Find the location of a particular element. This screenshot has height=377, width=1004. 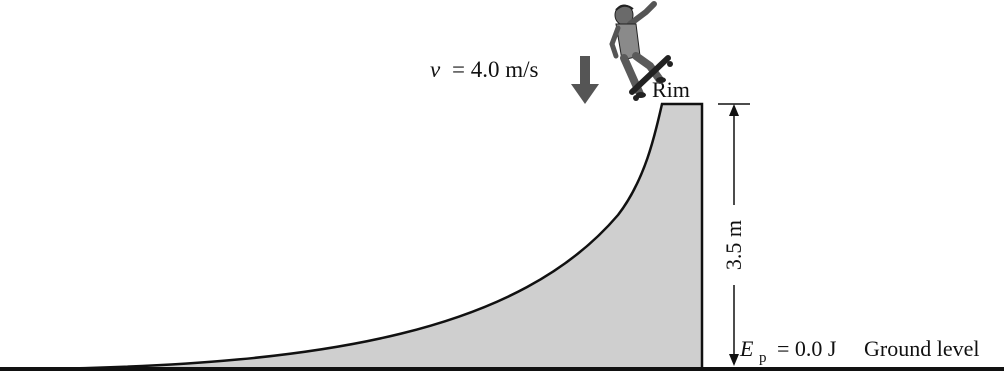

energy-subscript: p is located at coordinates (763, 358).